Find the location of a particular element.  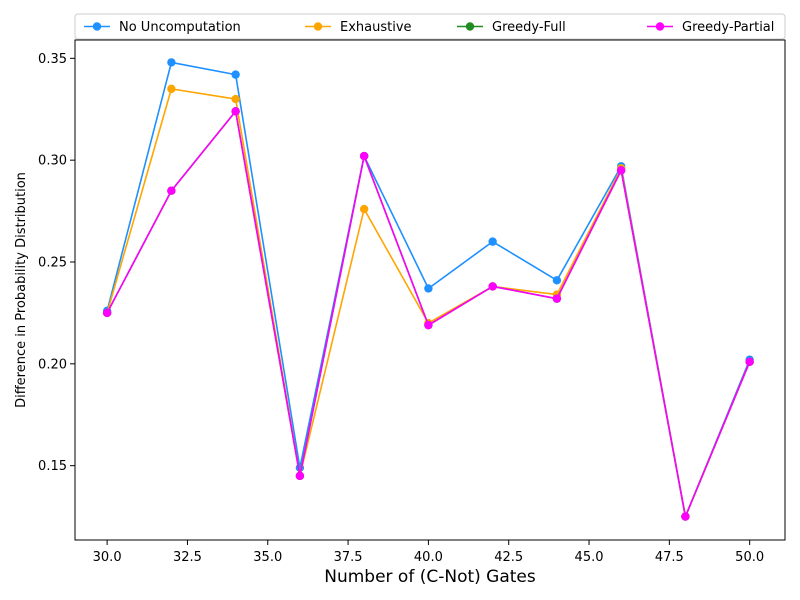

legend-entry: Exhaustive is located at coordinates (358, 27).